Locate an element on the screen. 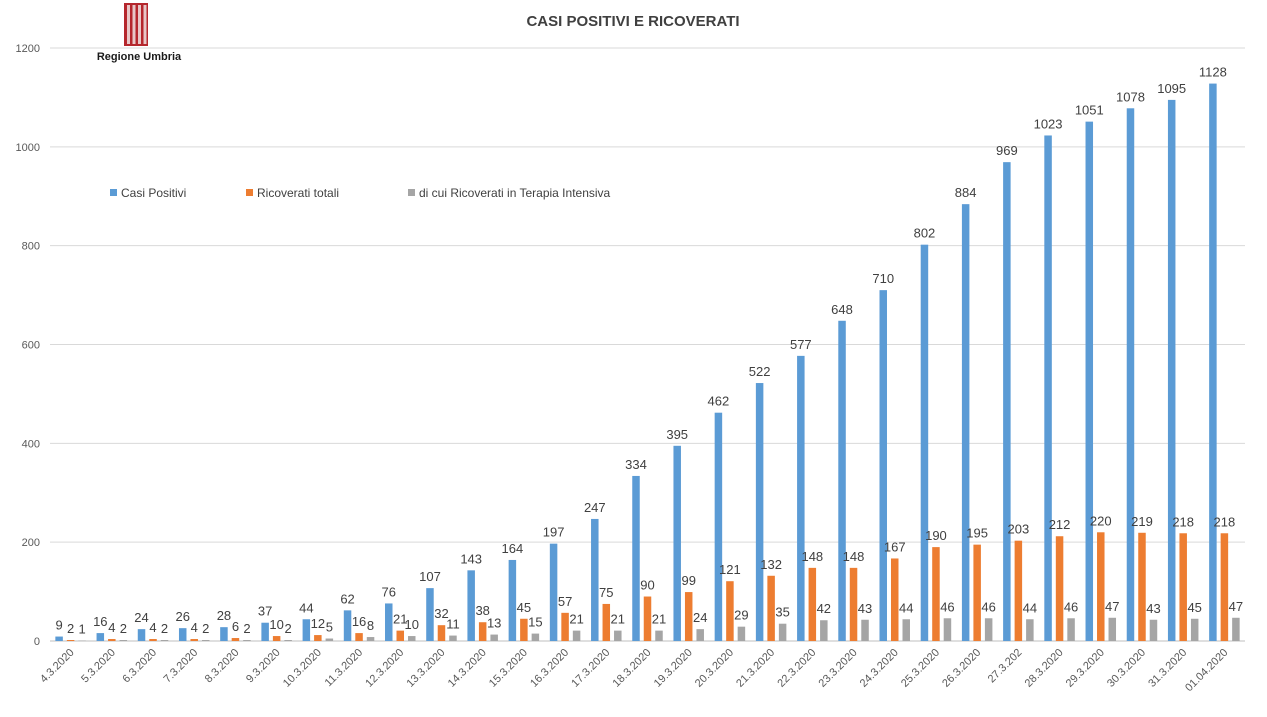  data-label-casi: 9 is located at coordinates (58, 625).